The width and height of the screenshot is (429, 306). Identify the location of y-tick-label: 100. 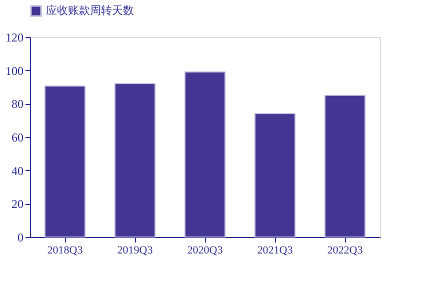
(15, 71).